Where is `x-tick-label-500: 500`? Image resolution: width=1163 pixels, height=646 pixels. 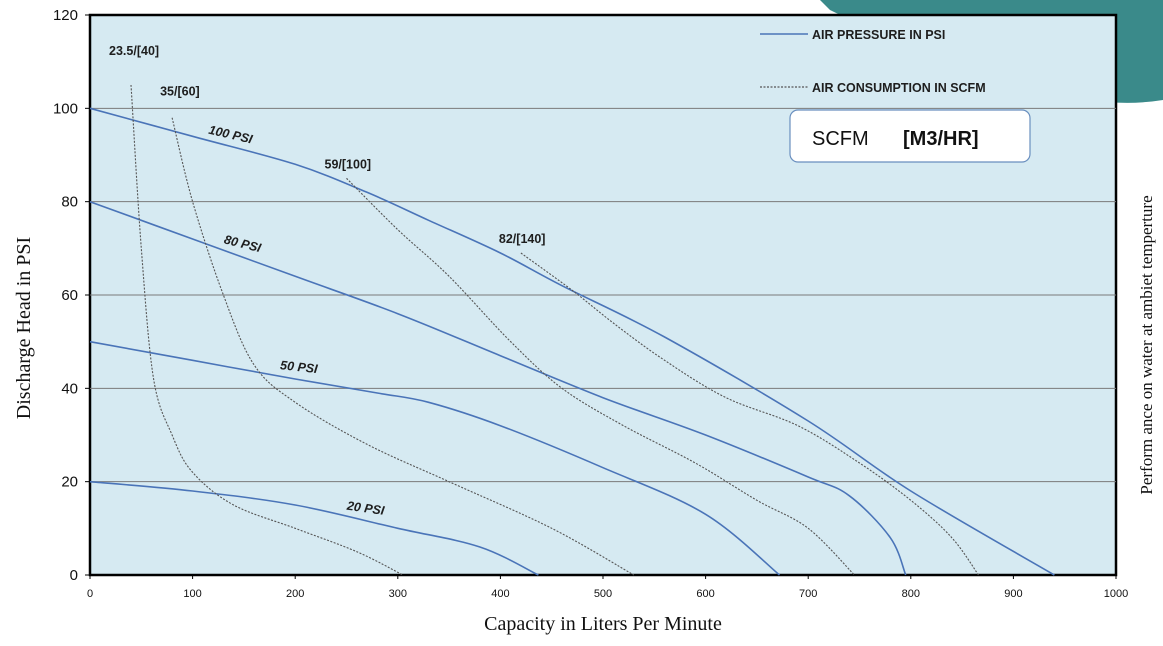
x-tick-label-500: 500 is located at coordinates (603, 594).